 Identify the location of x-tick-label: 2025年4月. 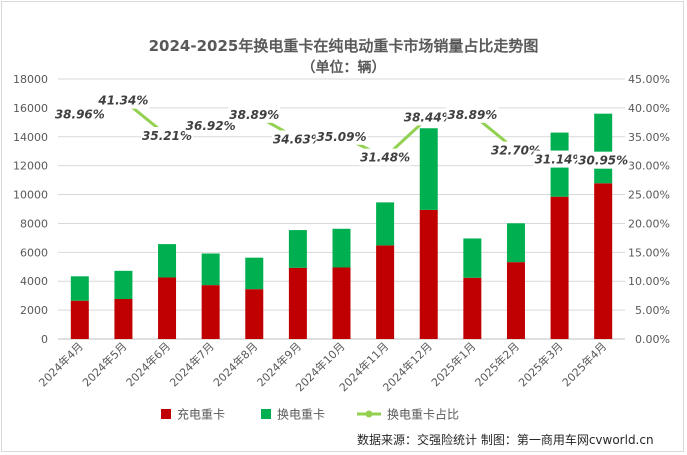
(584, 364).